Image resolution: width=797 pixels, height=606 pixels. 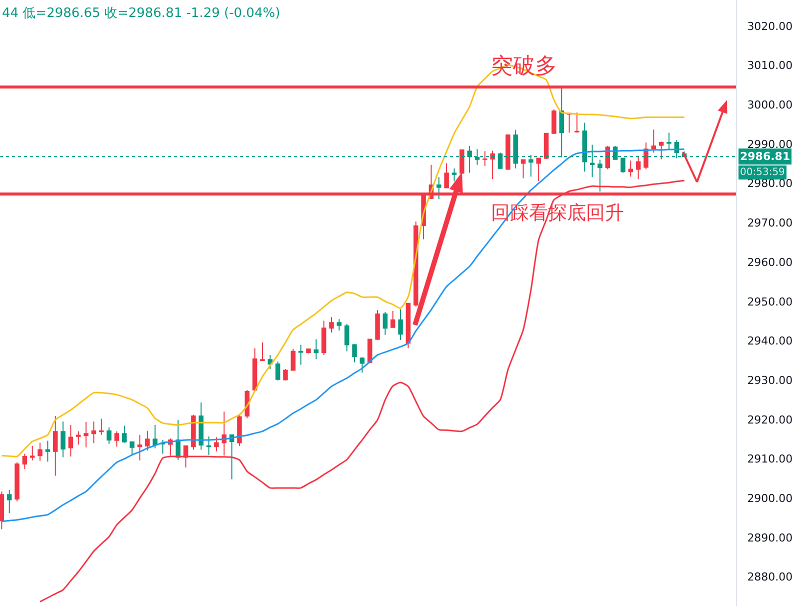 I want to click on y-tick-label: 3020.00, so click(x=770, y=26).